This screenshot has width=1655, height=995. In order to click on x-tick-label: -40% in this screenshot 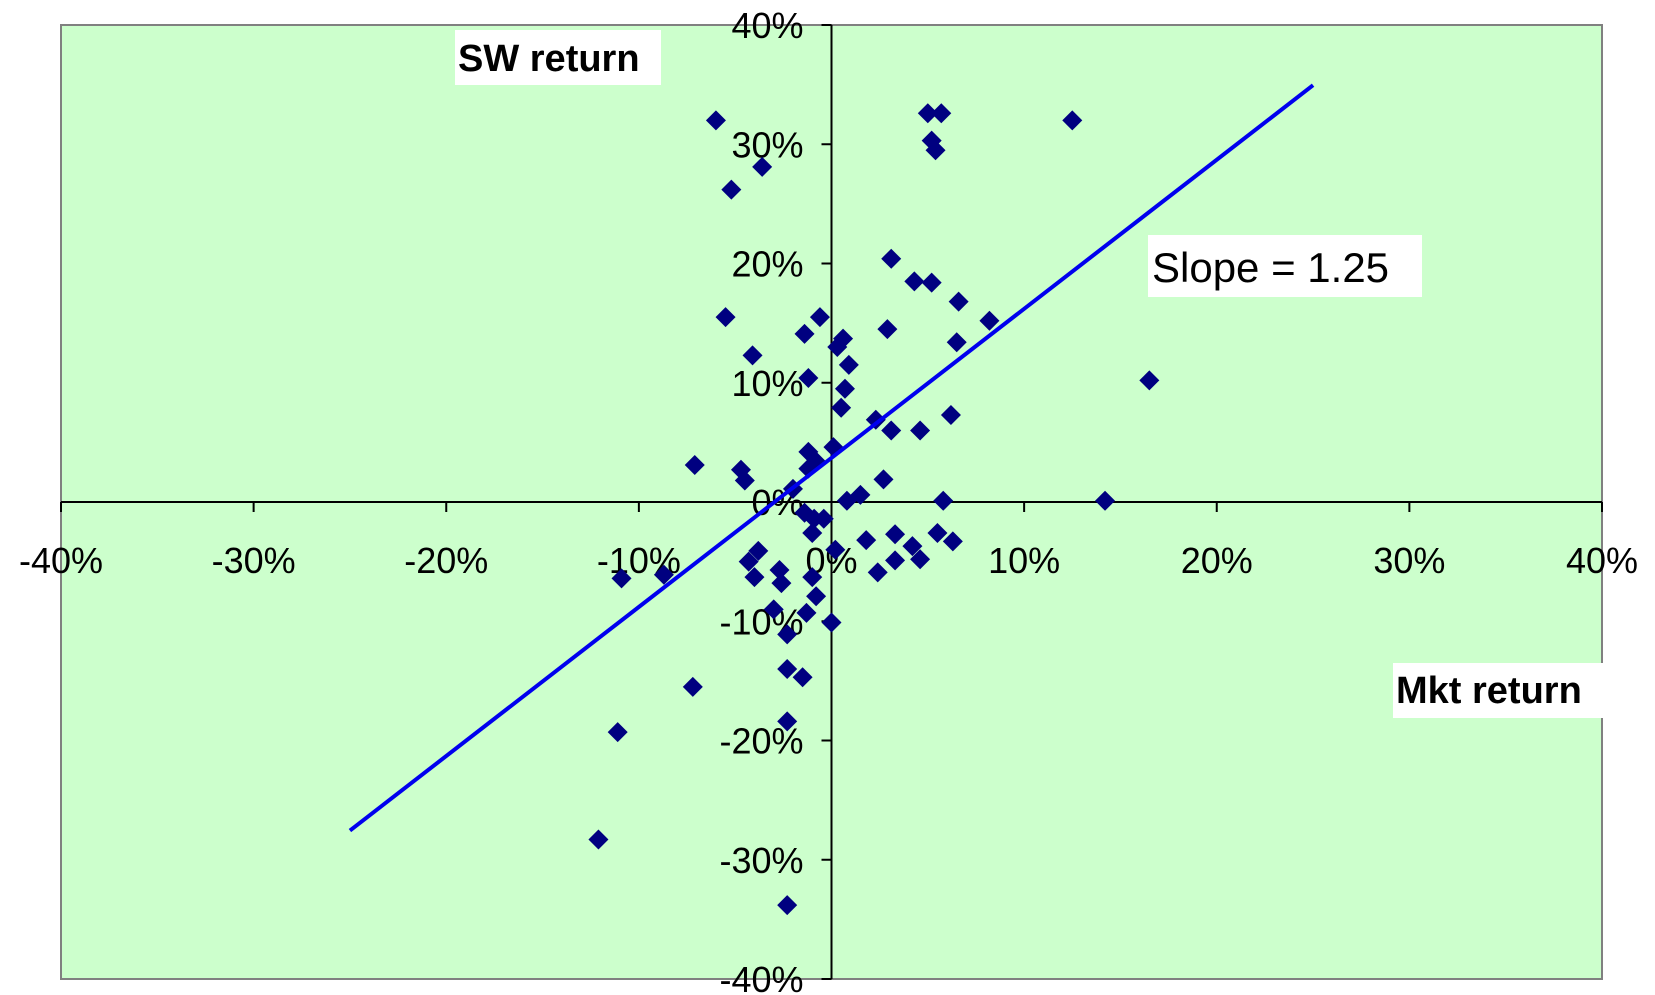, I will do `click(61, 560)`.